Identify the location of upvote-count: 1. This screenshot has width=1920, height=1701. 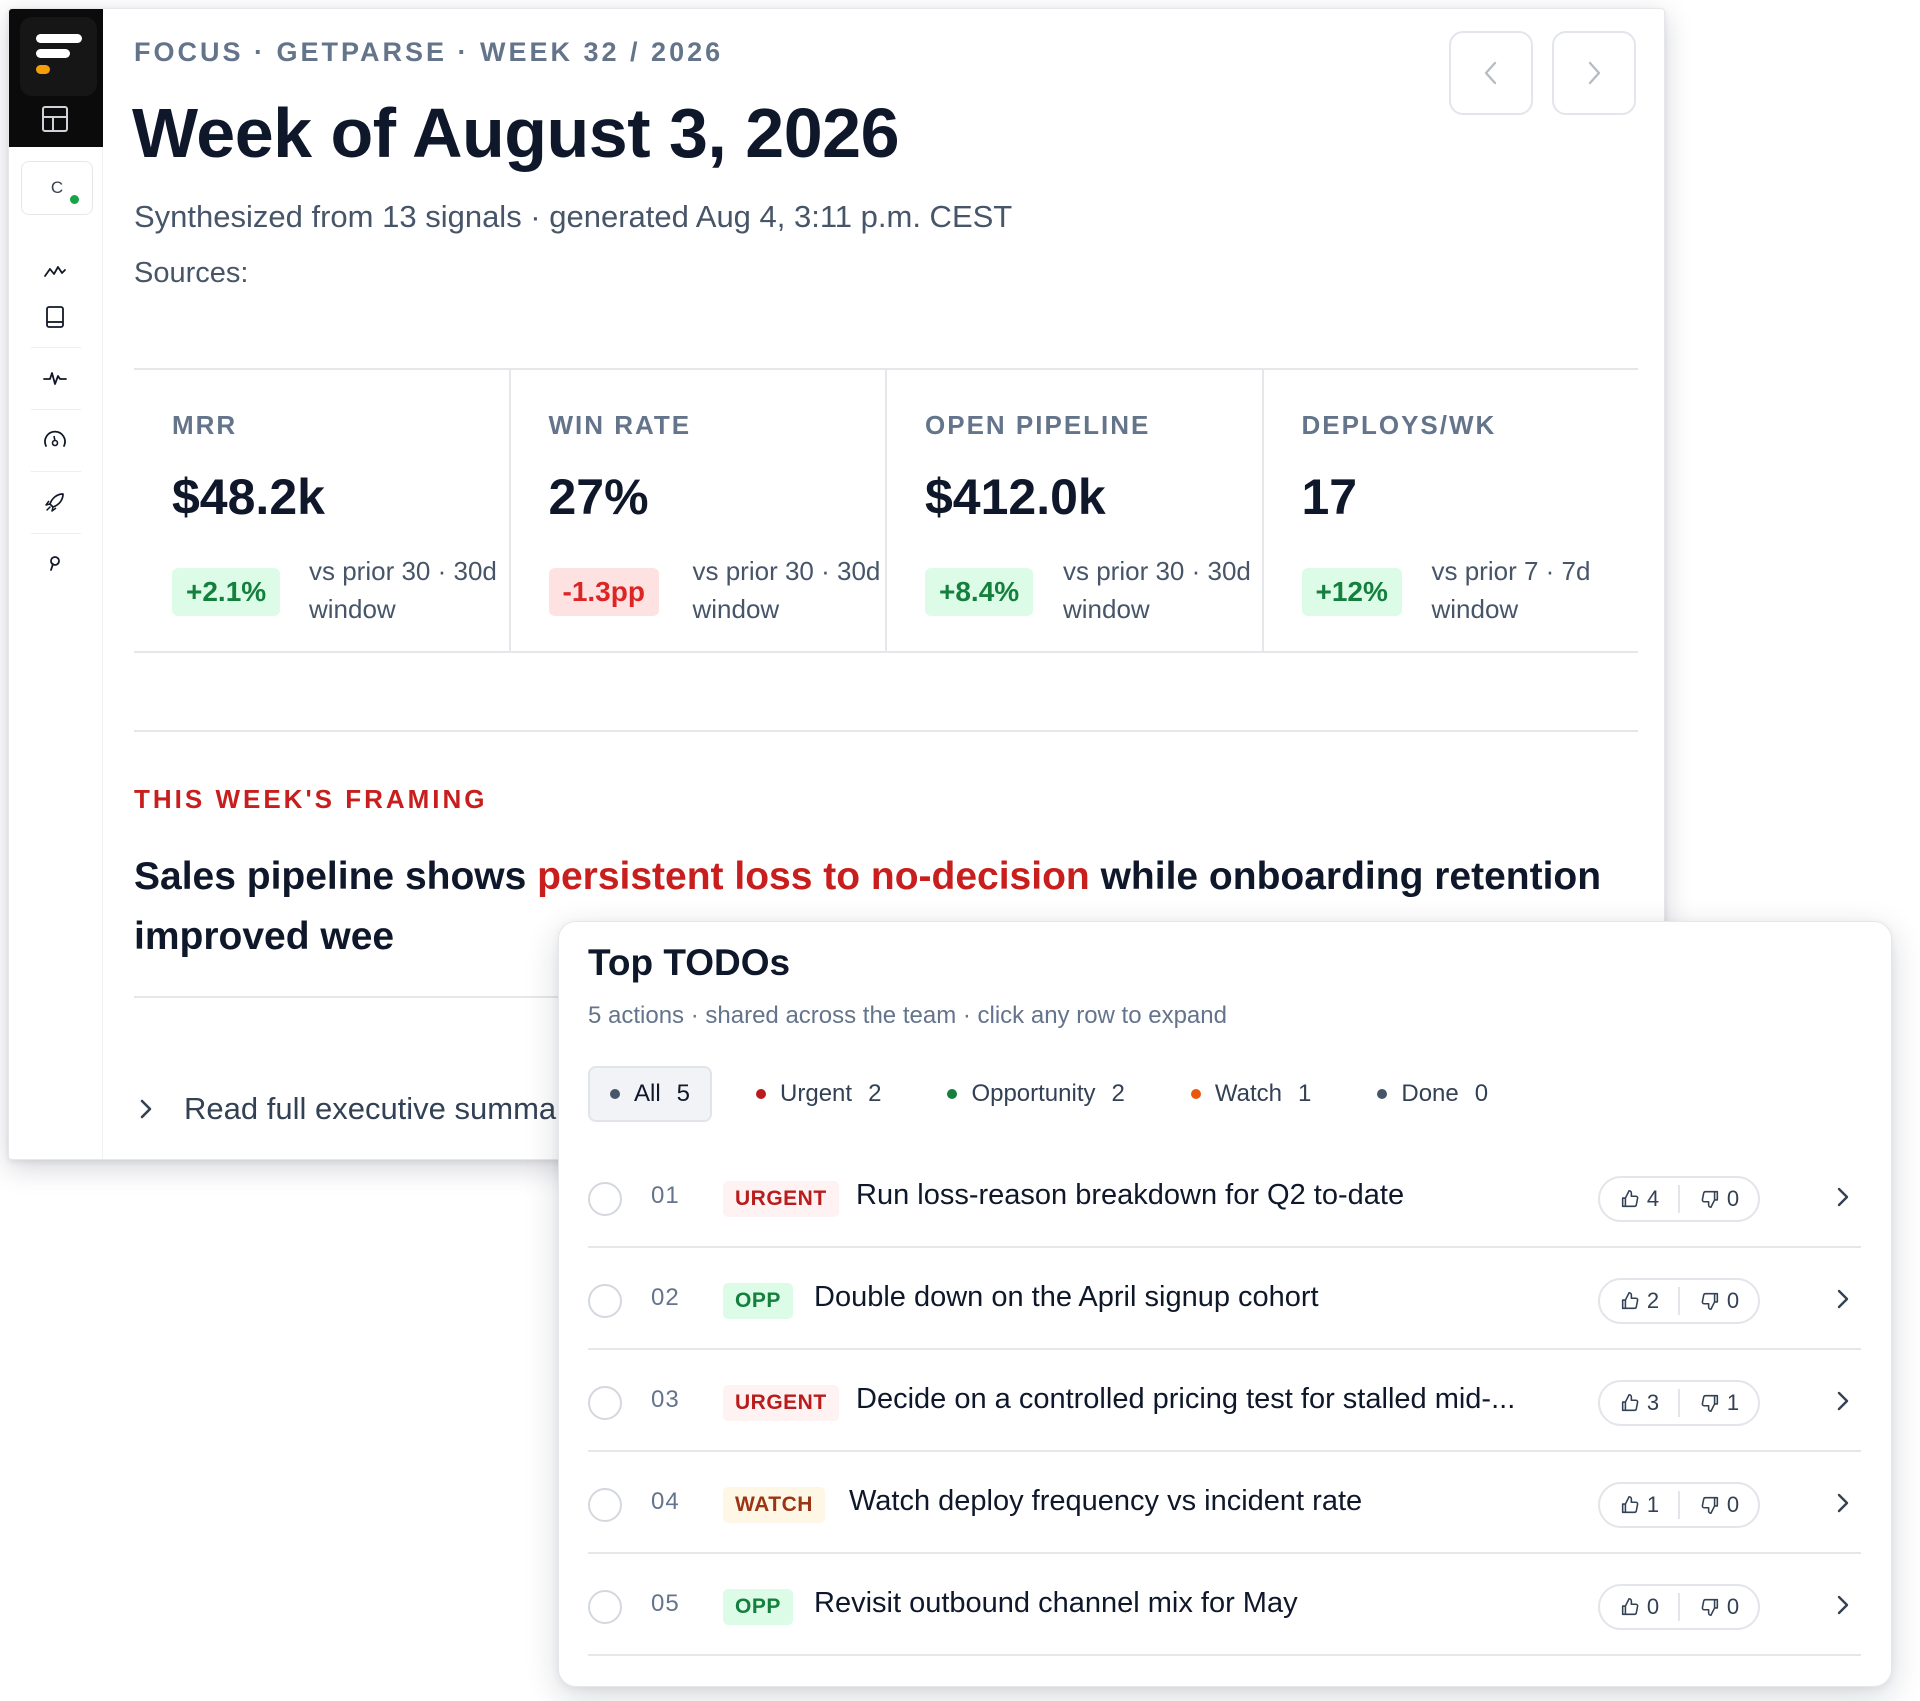
(1653, 1504).